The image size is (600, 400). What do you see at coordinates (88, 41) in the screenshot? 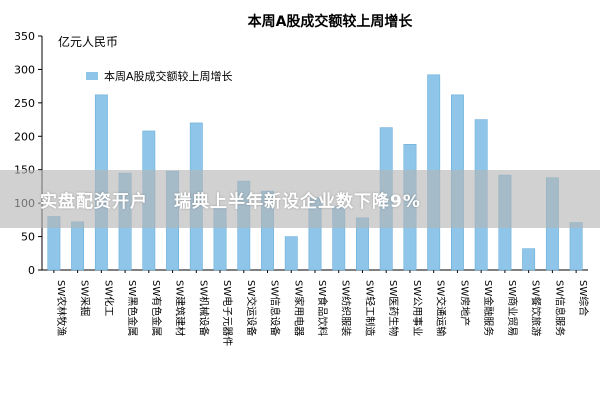
I see `y-axis-label: 亿元人民币` at bounding box center [88, 41].